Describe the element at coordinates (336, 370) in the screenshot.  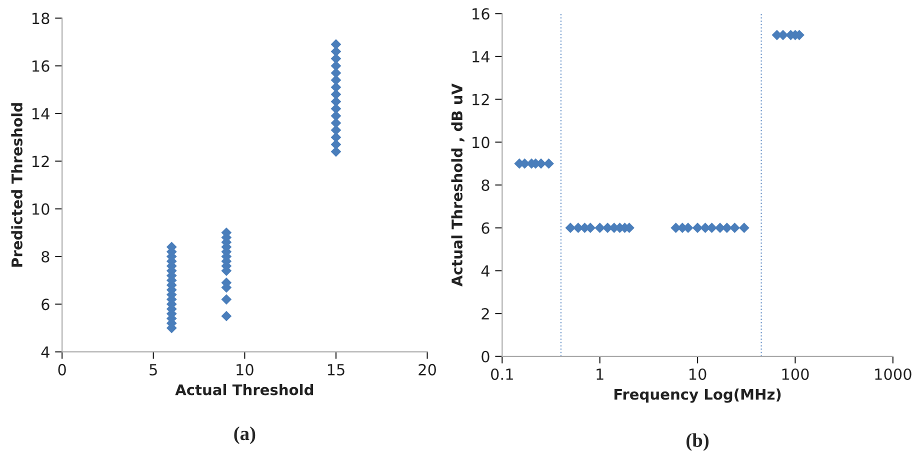
I see `x-tick-label: 15` at that location.